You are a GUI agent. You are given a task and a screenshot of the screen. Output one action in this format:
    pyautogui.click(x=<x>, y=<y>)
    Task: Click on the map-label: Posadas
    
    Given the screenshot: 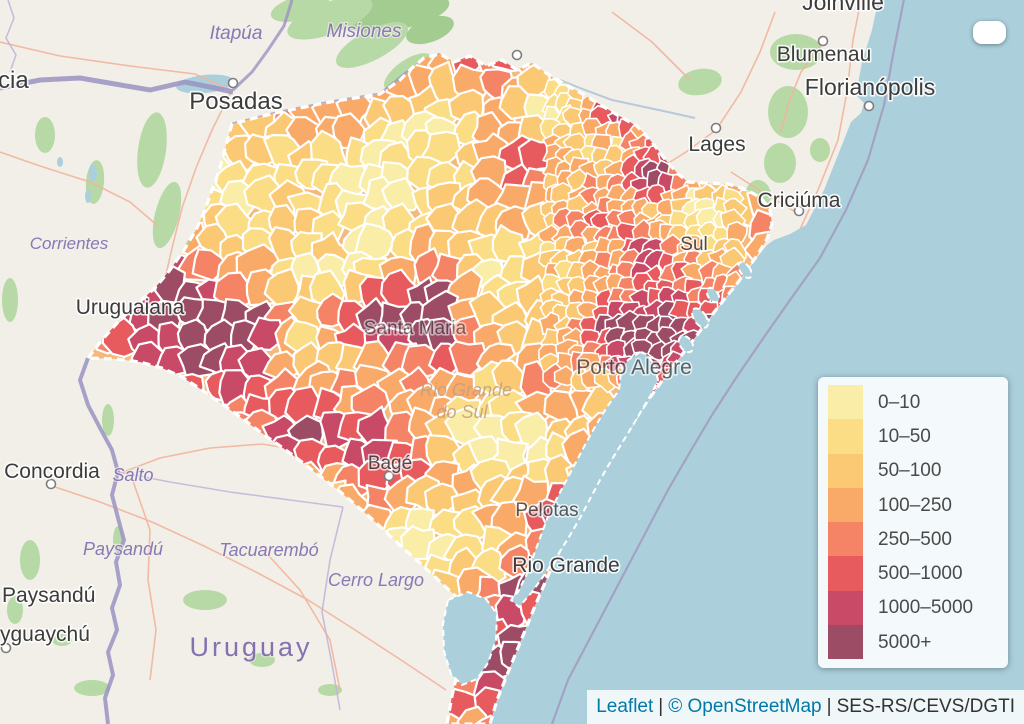 What is the action you would take?
    pyautogui.click(x=235, y=101)
    